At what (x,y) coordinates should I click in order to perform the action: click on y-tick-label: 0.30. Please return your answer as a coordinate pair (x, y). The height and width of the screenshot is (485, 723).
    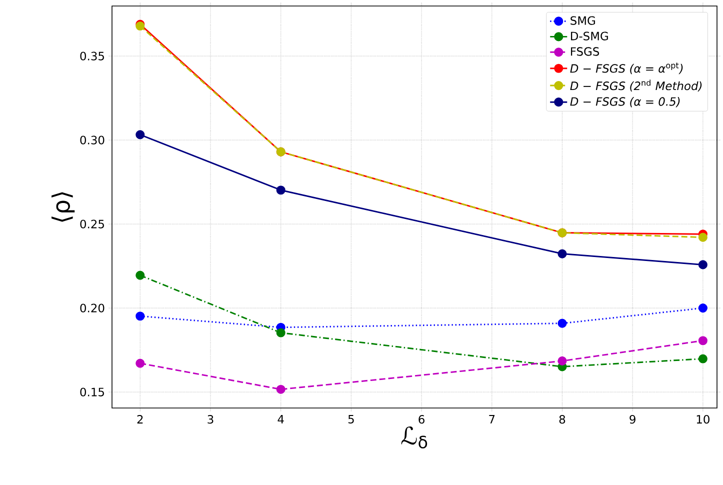
    Looking at the image, I should click on (92, 140).